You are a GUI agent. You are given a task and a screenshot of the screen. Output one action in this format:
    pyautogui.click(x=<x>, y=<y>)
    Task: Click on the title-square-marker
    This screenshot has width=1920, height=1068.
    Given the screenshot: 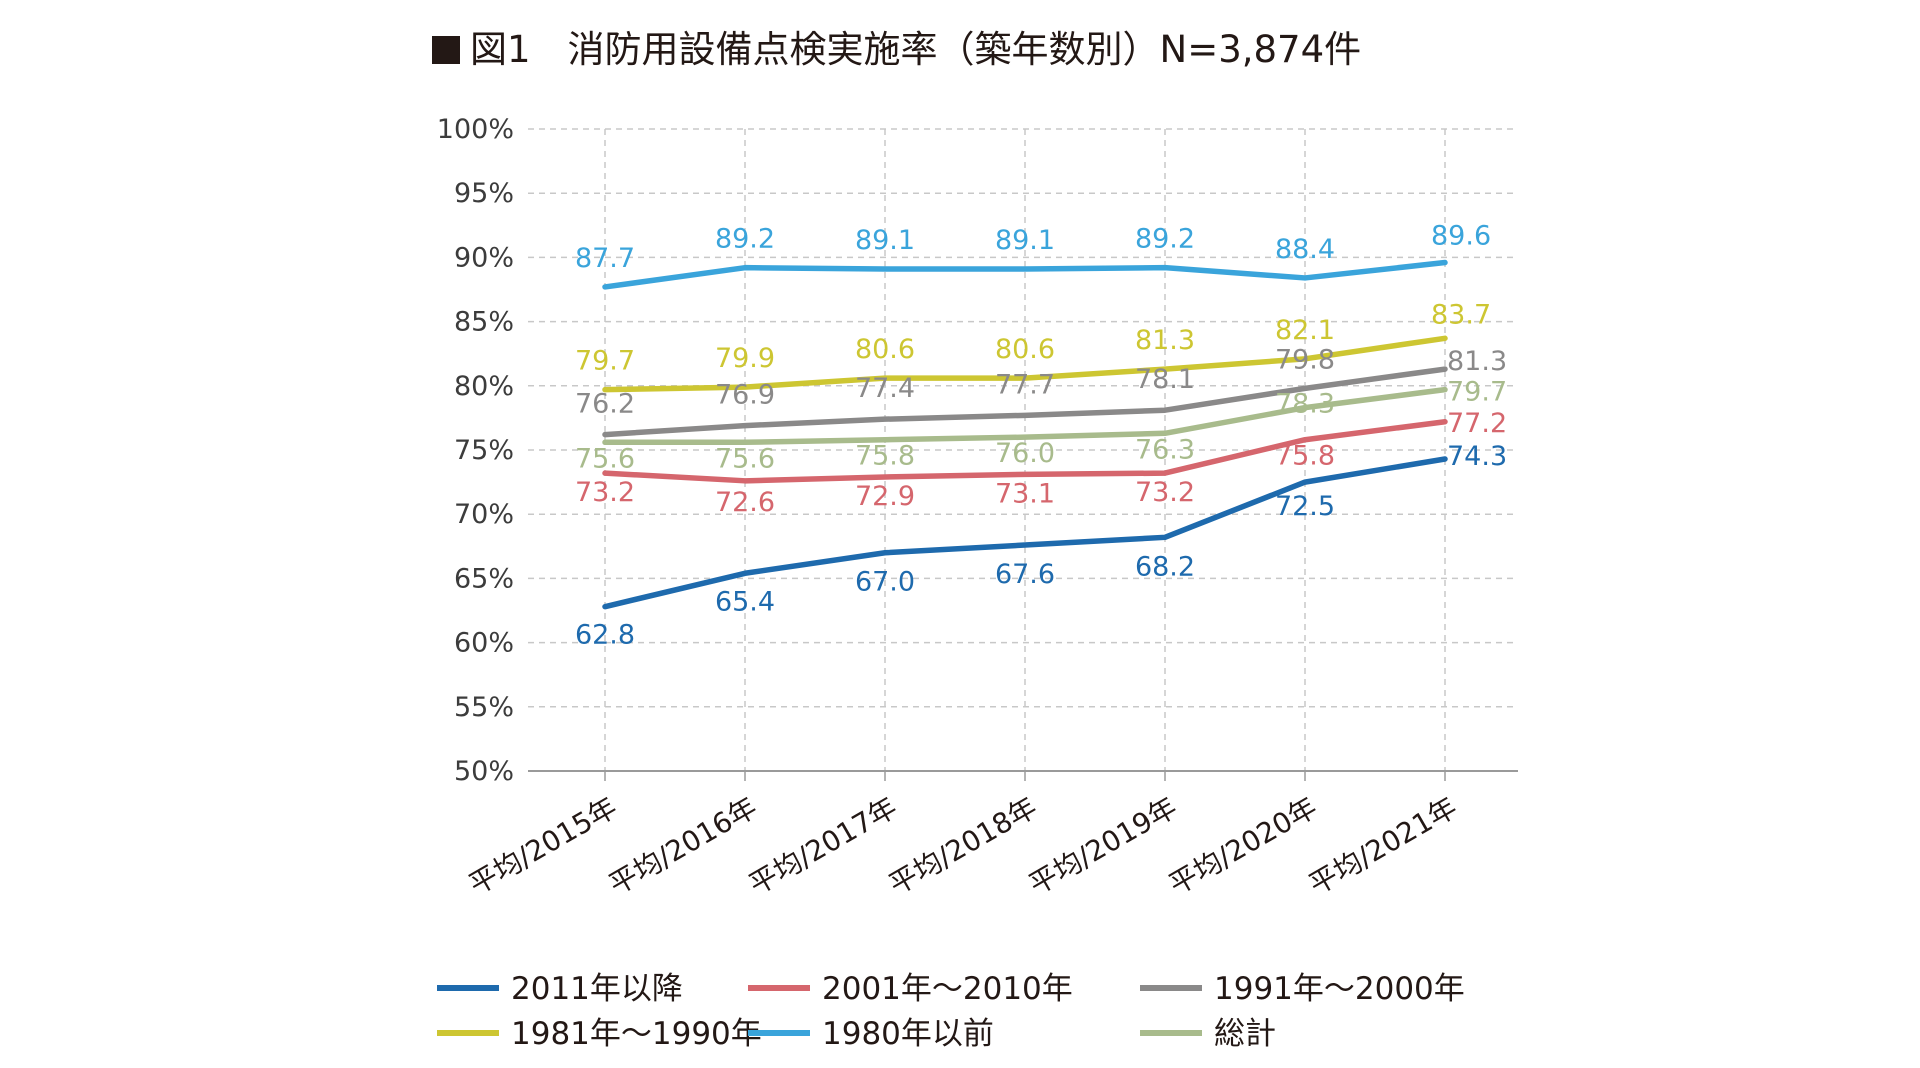 What is the action you would take?
    pyautogui.click(x=446, y=50)
    